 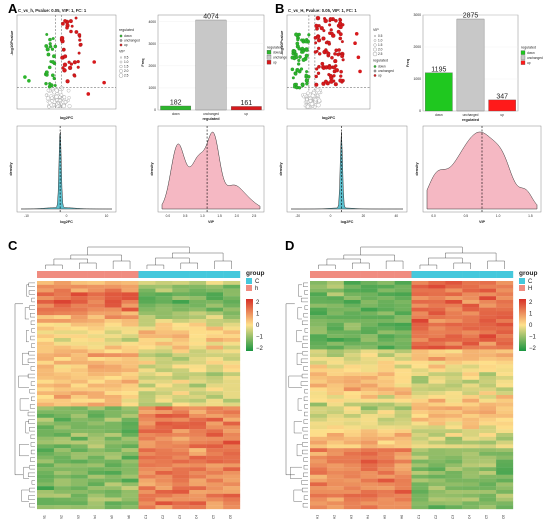 I want to click on panel-label-b: B, so click(x=280, y=8).